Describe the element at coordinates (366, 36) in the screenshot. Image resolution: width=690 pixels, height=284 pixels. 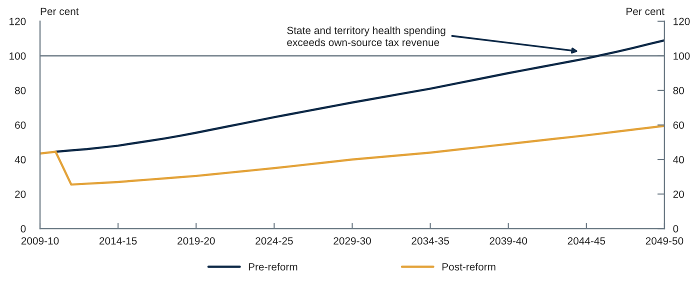
I see `annotation: State and territory health spending exceeds own-source tax revenue` at that location.